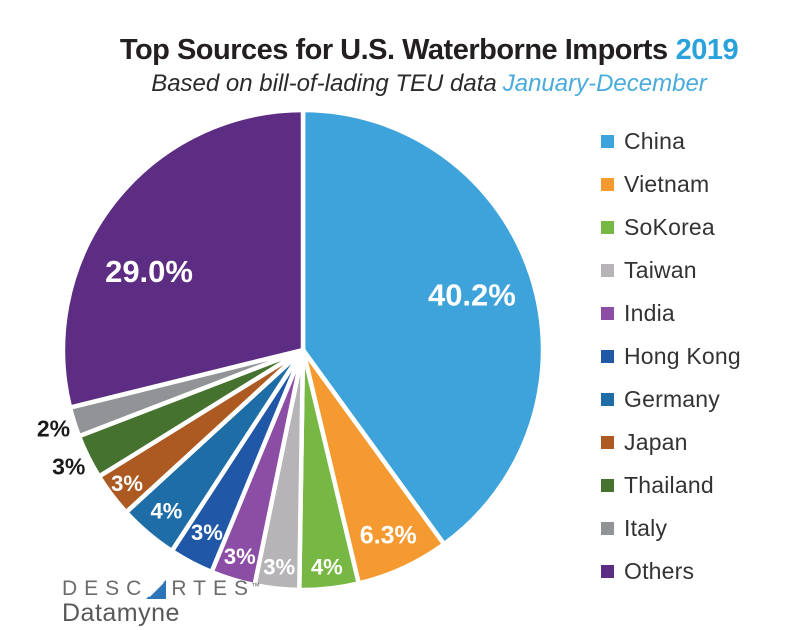 This screenshot has height=630, width=800. What do you see at coordinates (68, 466) in the screenshot?
I see `pie-label-thailand: 3%` at bounding box center [68, 466].